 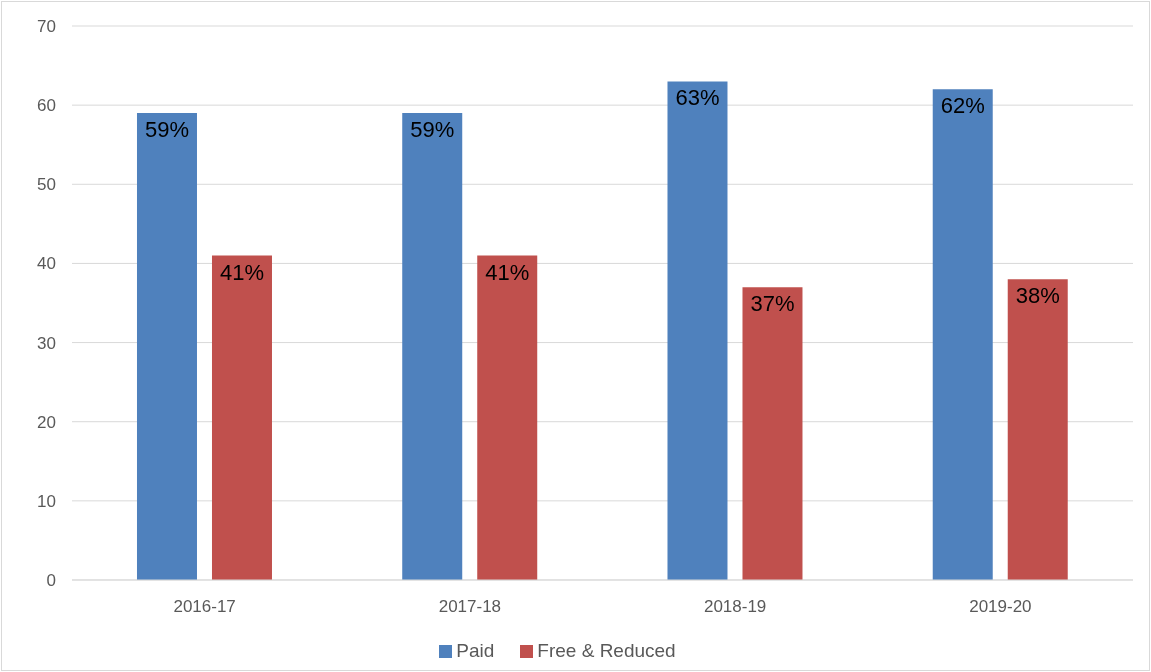 I want to click on x-tick-label: 2016-17, so click(x=204, y=607).